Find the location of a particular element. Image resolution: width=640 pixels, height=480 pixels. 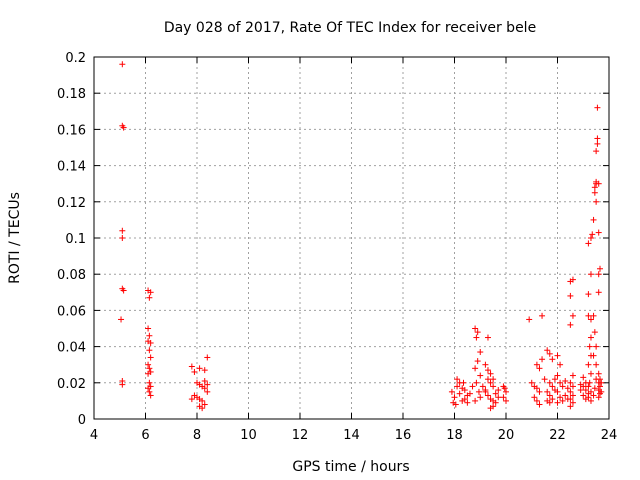

x-tick-label: 12 is located at coordinates (300, 435).